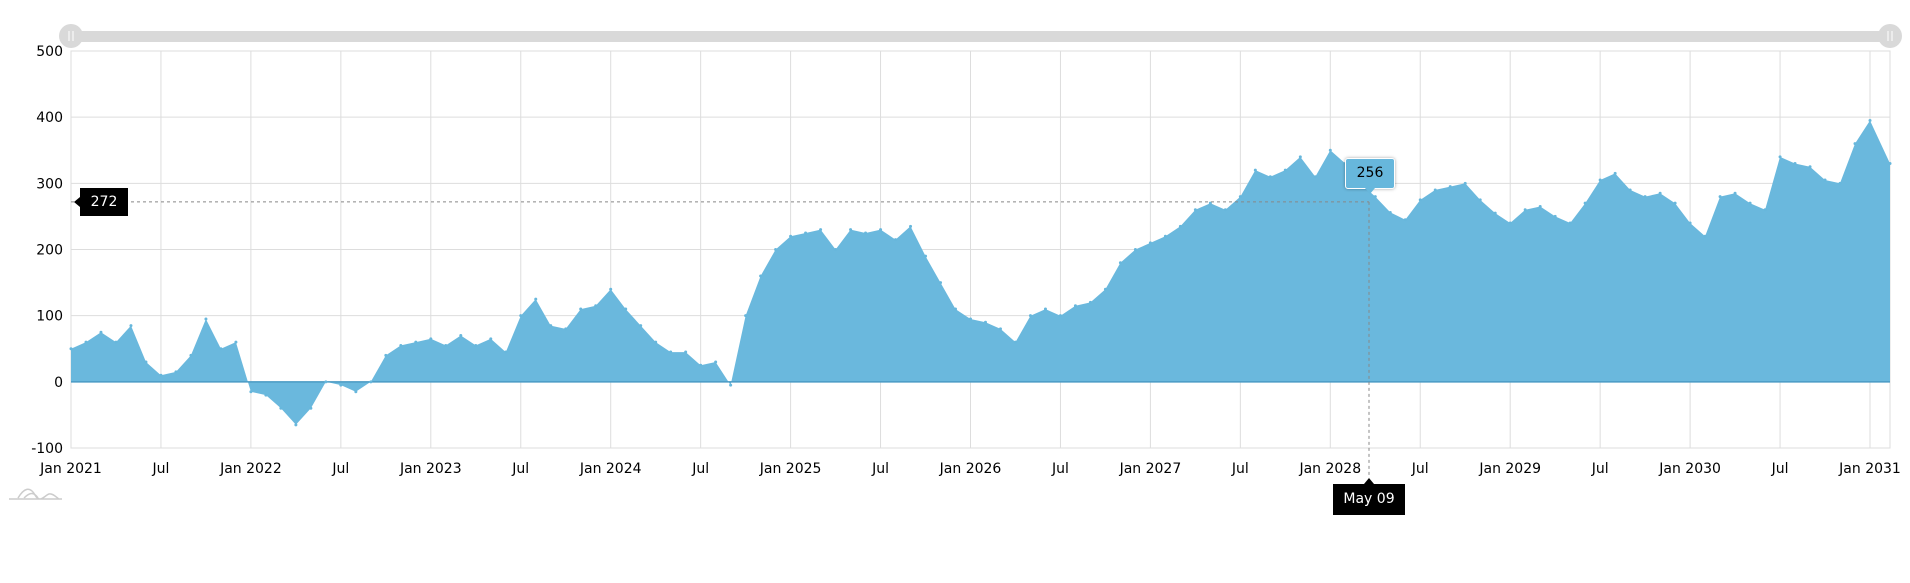  I want to click on scrollbar, so click(980, 36).